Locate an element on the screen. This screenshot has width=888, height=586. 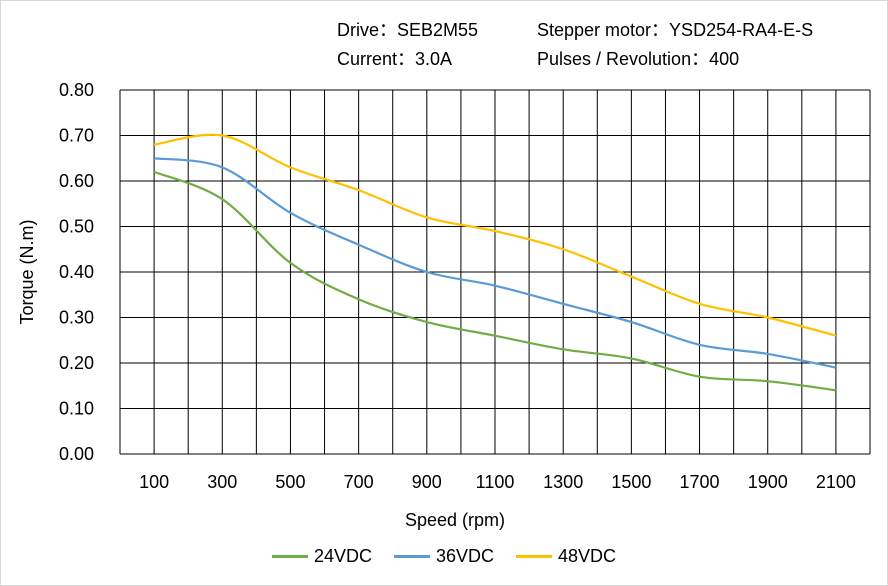
y-axis-label: Torque (N.m) is located at coordinates (27, 271).